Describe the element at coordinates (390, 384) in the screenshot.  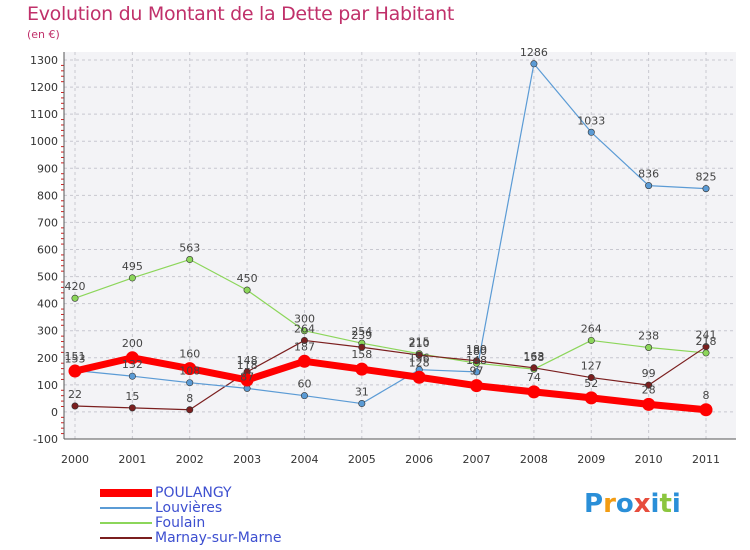
I see `series-line-poulangy` at that location.